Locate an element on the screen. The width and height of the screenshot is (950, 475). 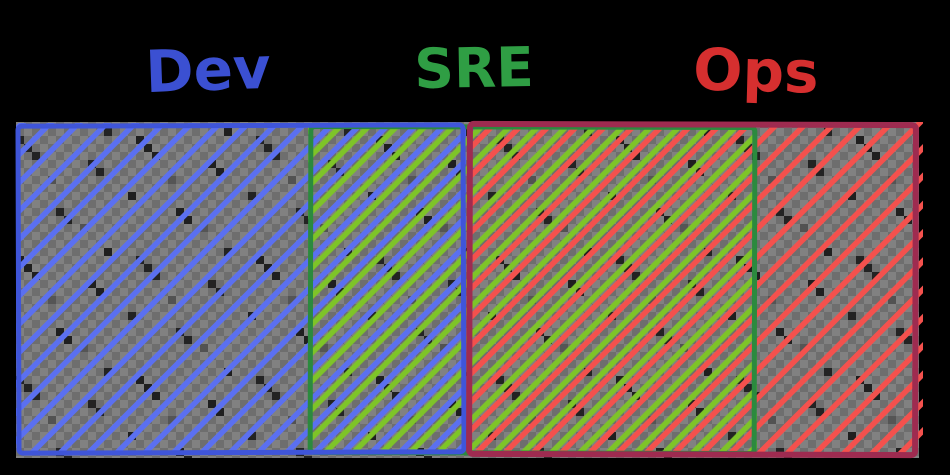
labels: Dev SRE Ops is located at coordinates (481, 70).